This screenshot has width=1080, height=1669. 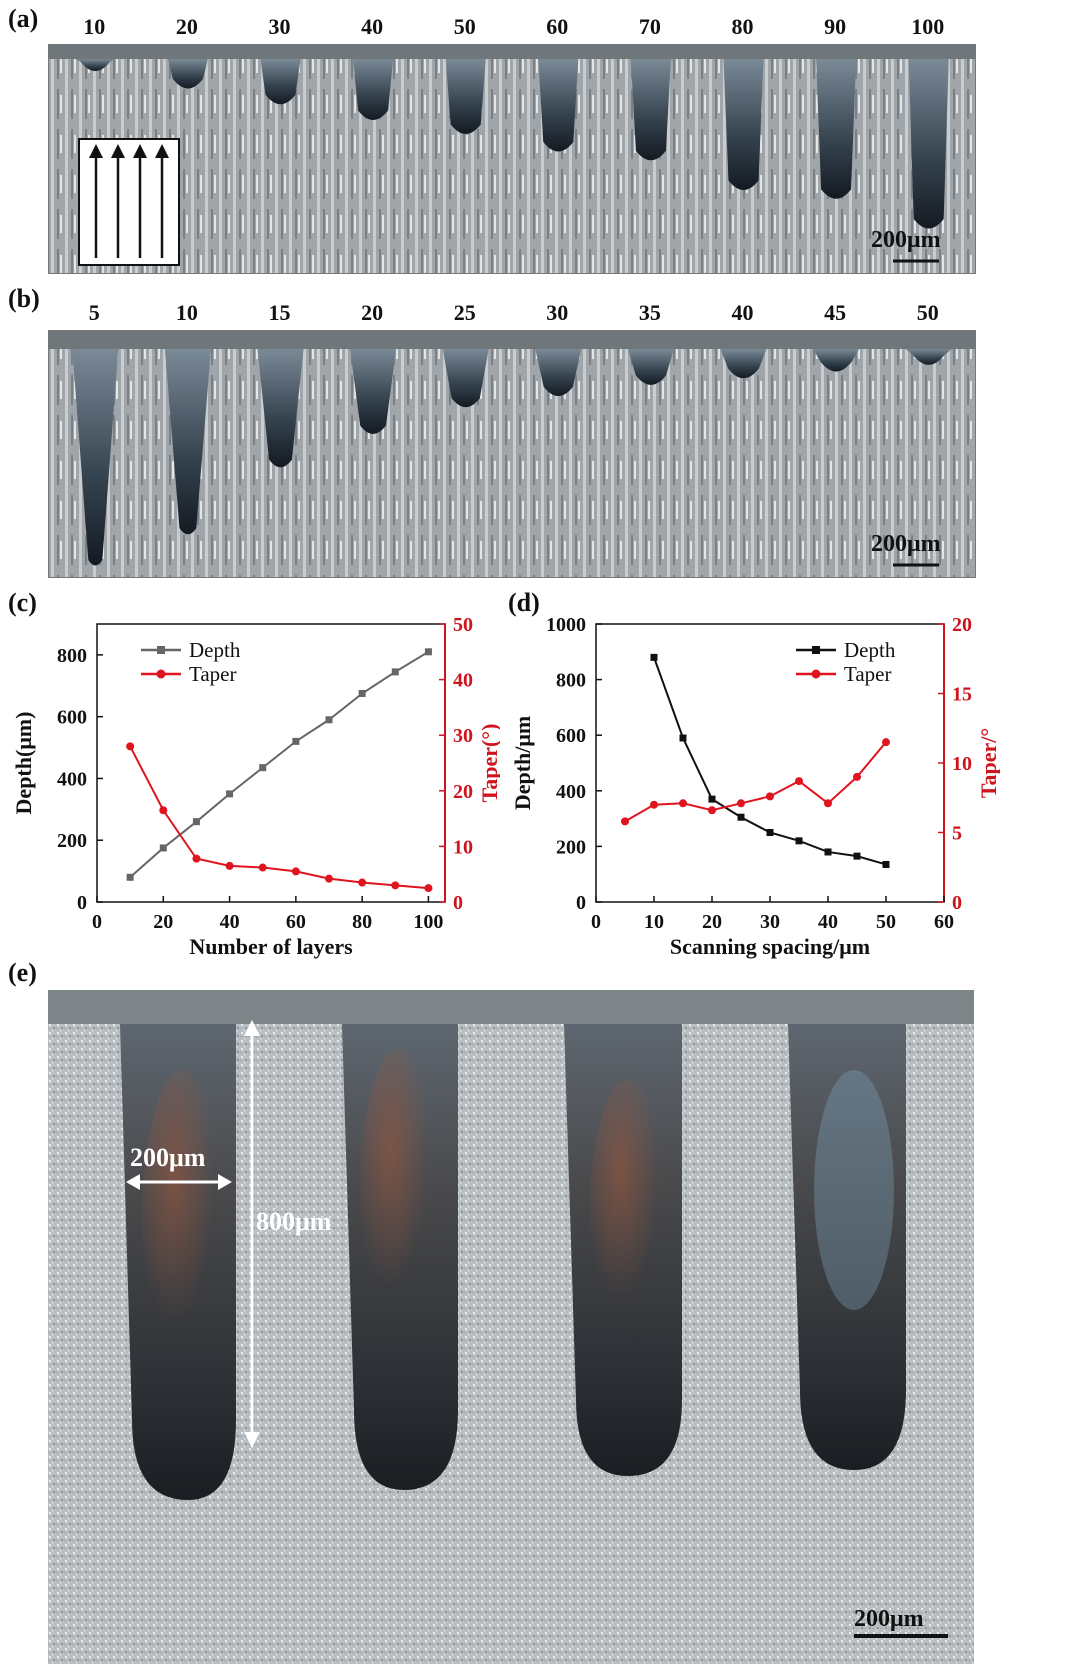 I want to click on x-tick-label: 80, so click(x=362, y=922).